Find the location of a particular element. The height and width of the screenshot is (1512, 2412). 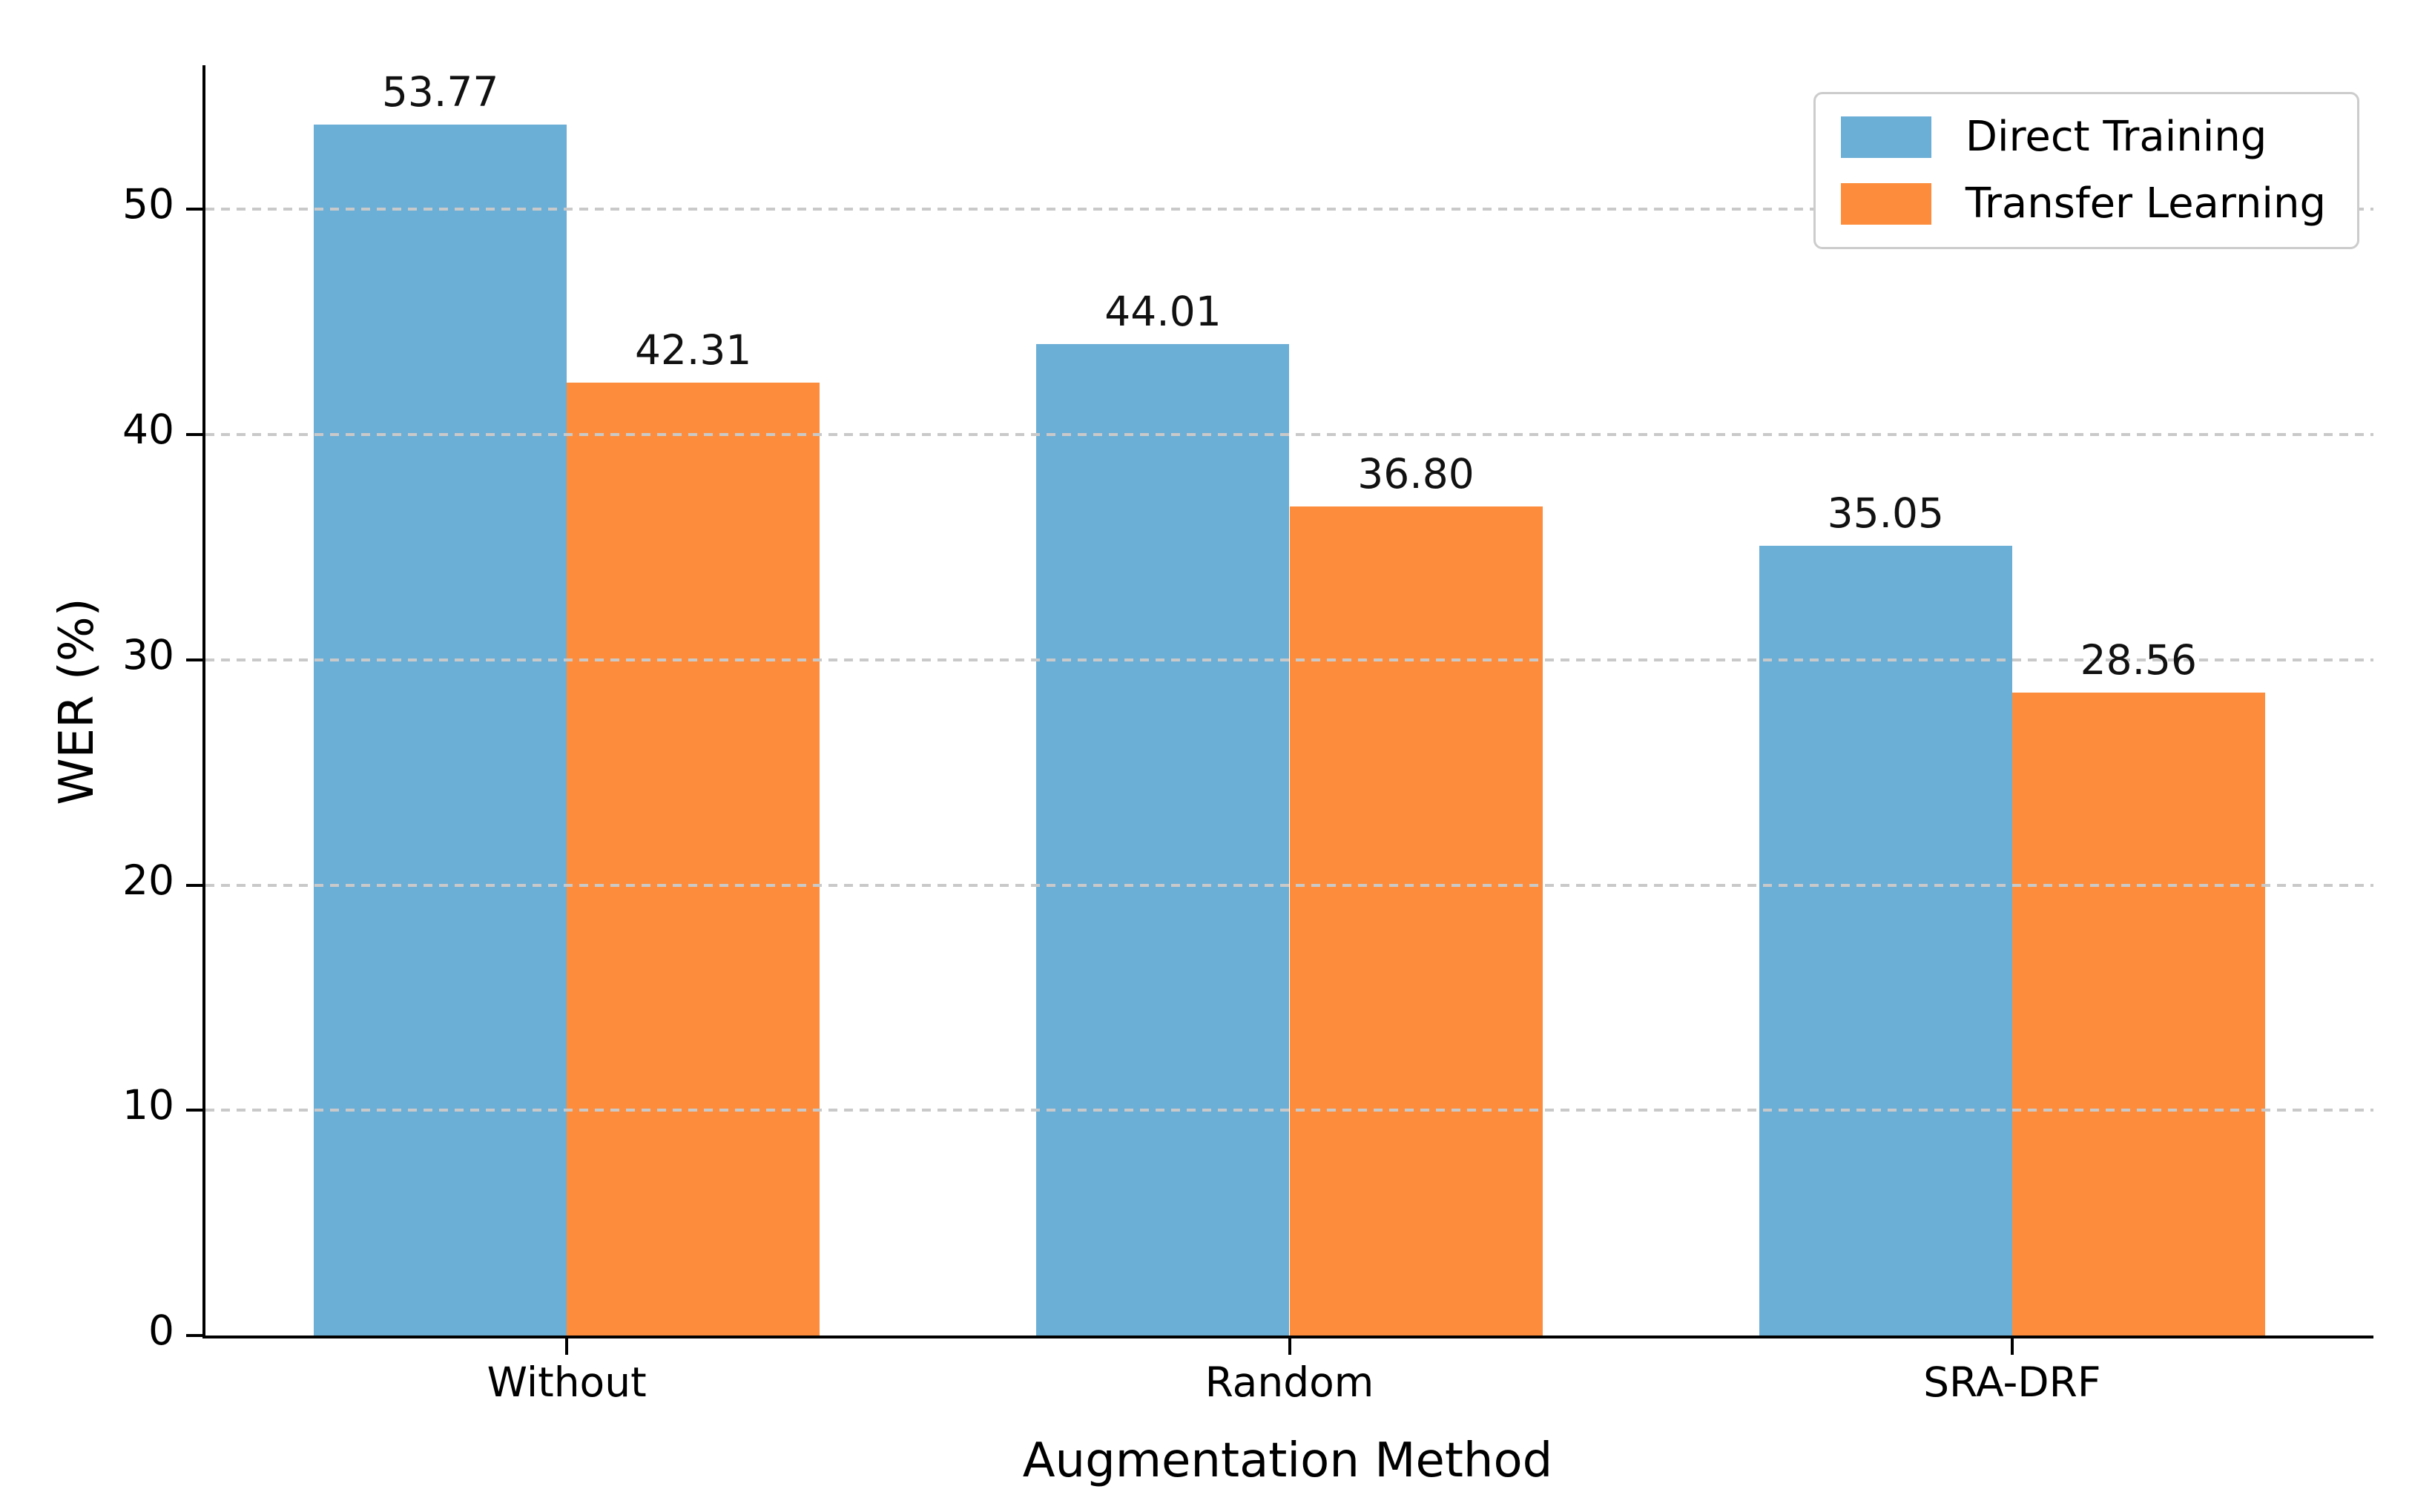

y-tick-label-30: 30 is located at coordinates (148, 654).